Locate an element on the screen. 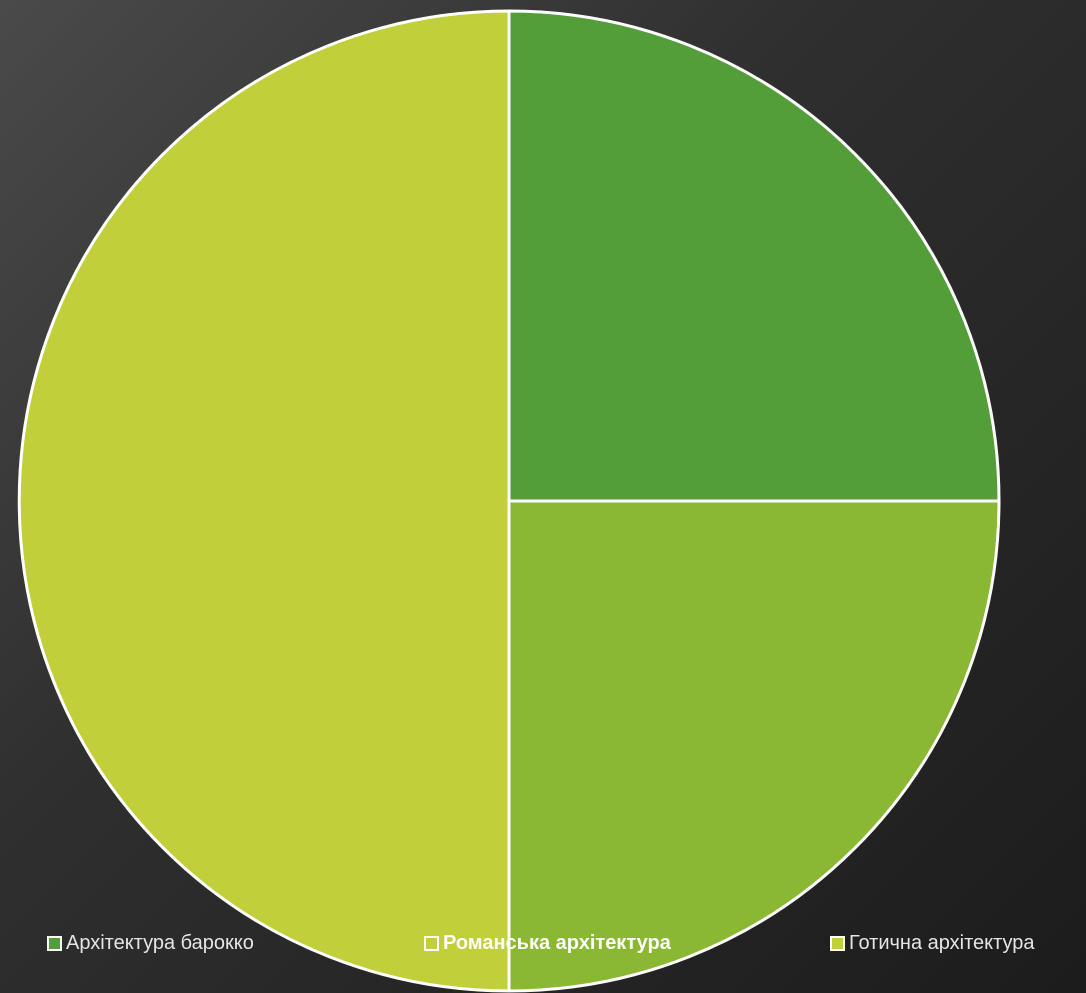 The image size is (1086, 993). legend-swatch-romanesque is located at coordinates (431, 943).